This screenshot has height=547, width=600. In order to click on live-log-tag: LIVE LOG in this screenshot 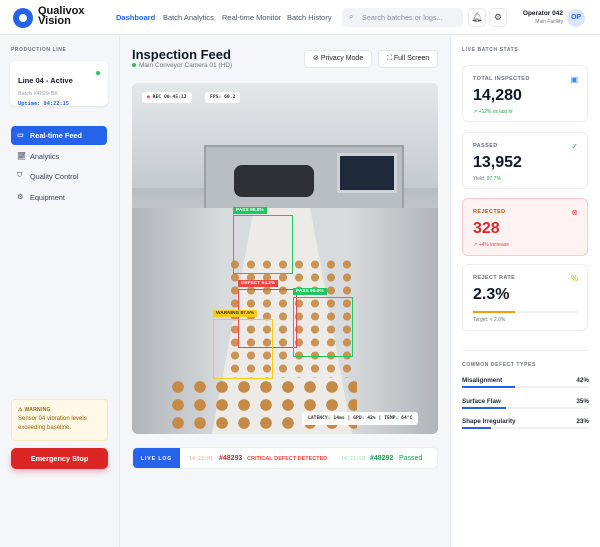, I will do `click(156, 458)`.